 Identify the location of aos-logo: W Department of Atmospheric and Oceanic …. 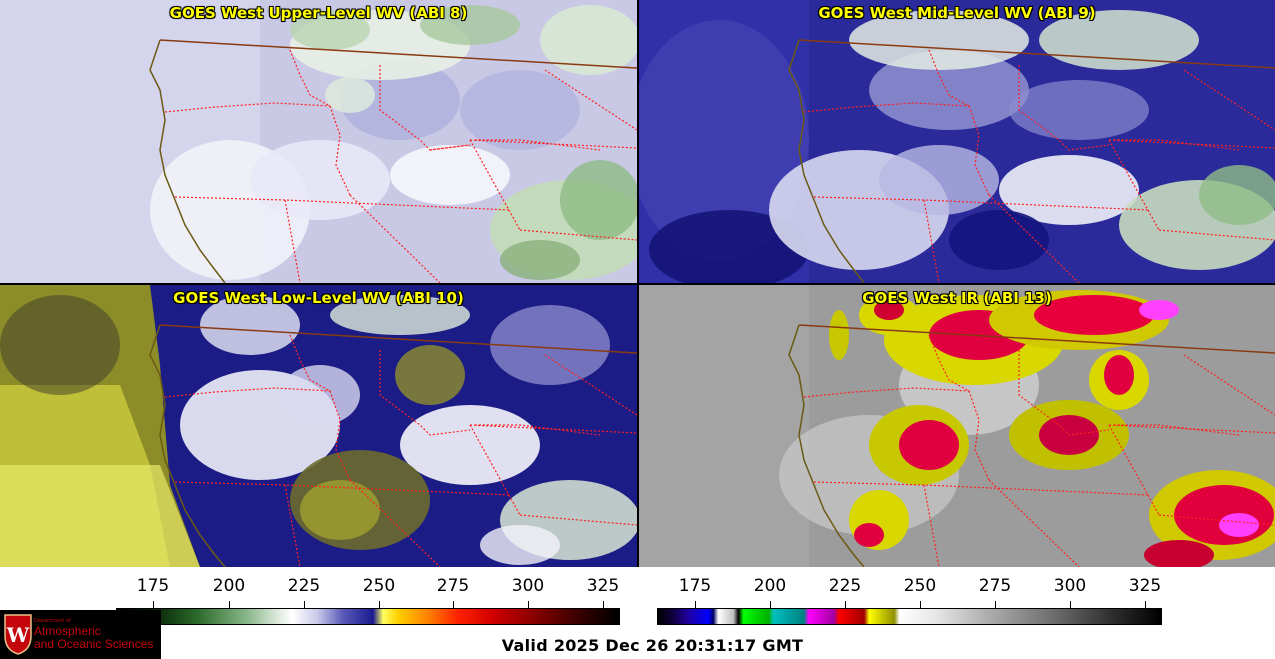
(80, 634).